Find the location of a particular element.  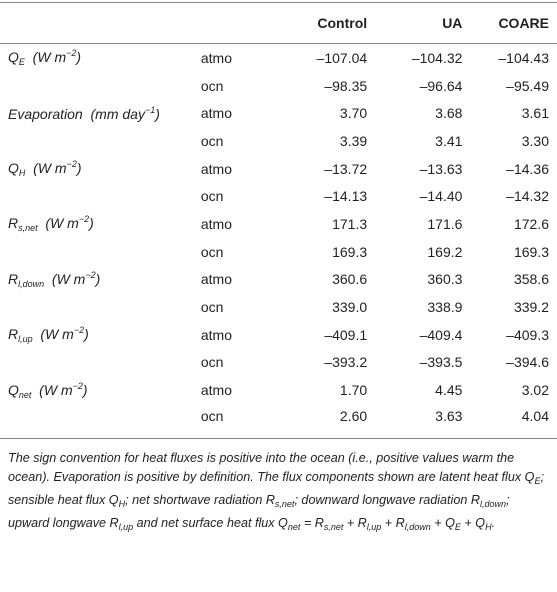

cell-value: 2.60 is located at coordinates (314, 421).